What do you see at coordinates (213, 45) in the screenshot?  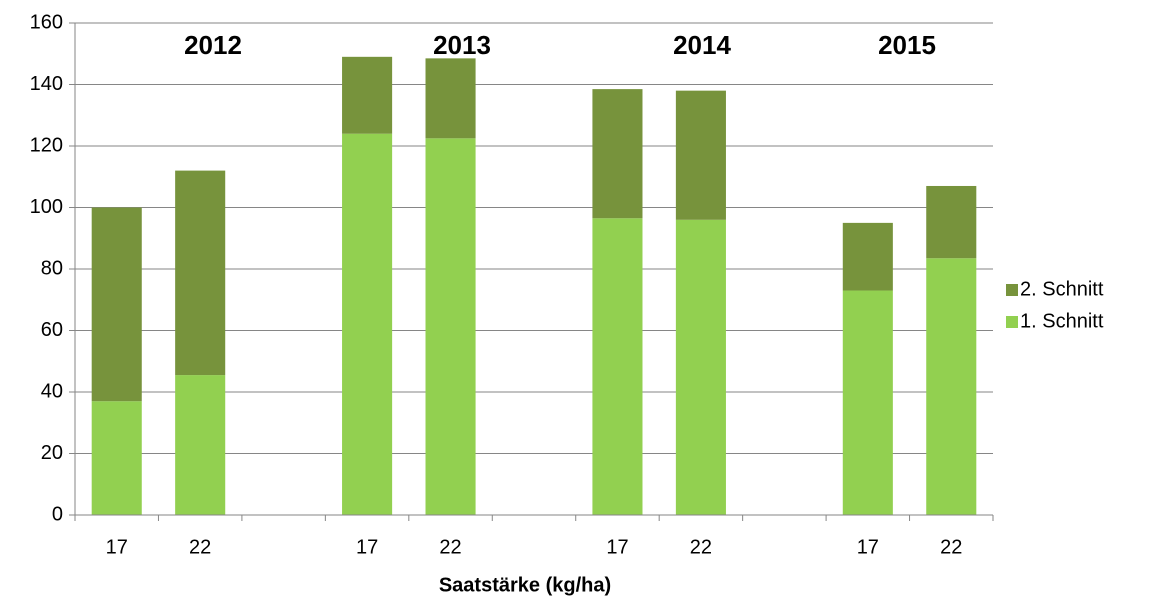 I see `year-label: 2012` at bounding box center [213, 45].